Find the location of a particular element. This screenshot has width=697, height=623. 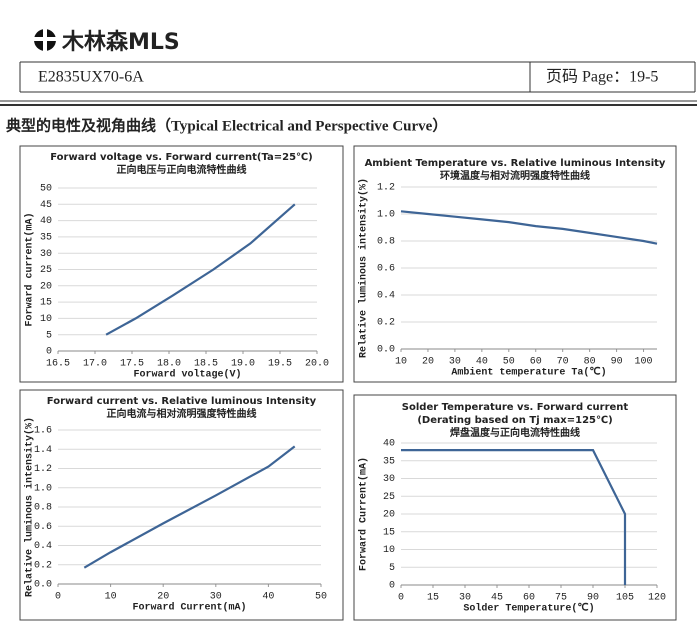

x-tick-label: 45 is located at coordinates (497, 598).